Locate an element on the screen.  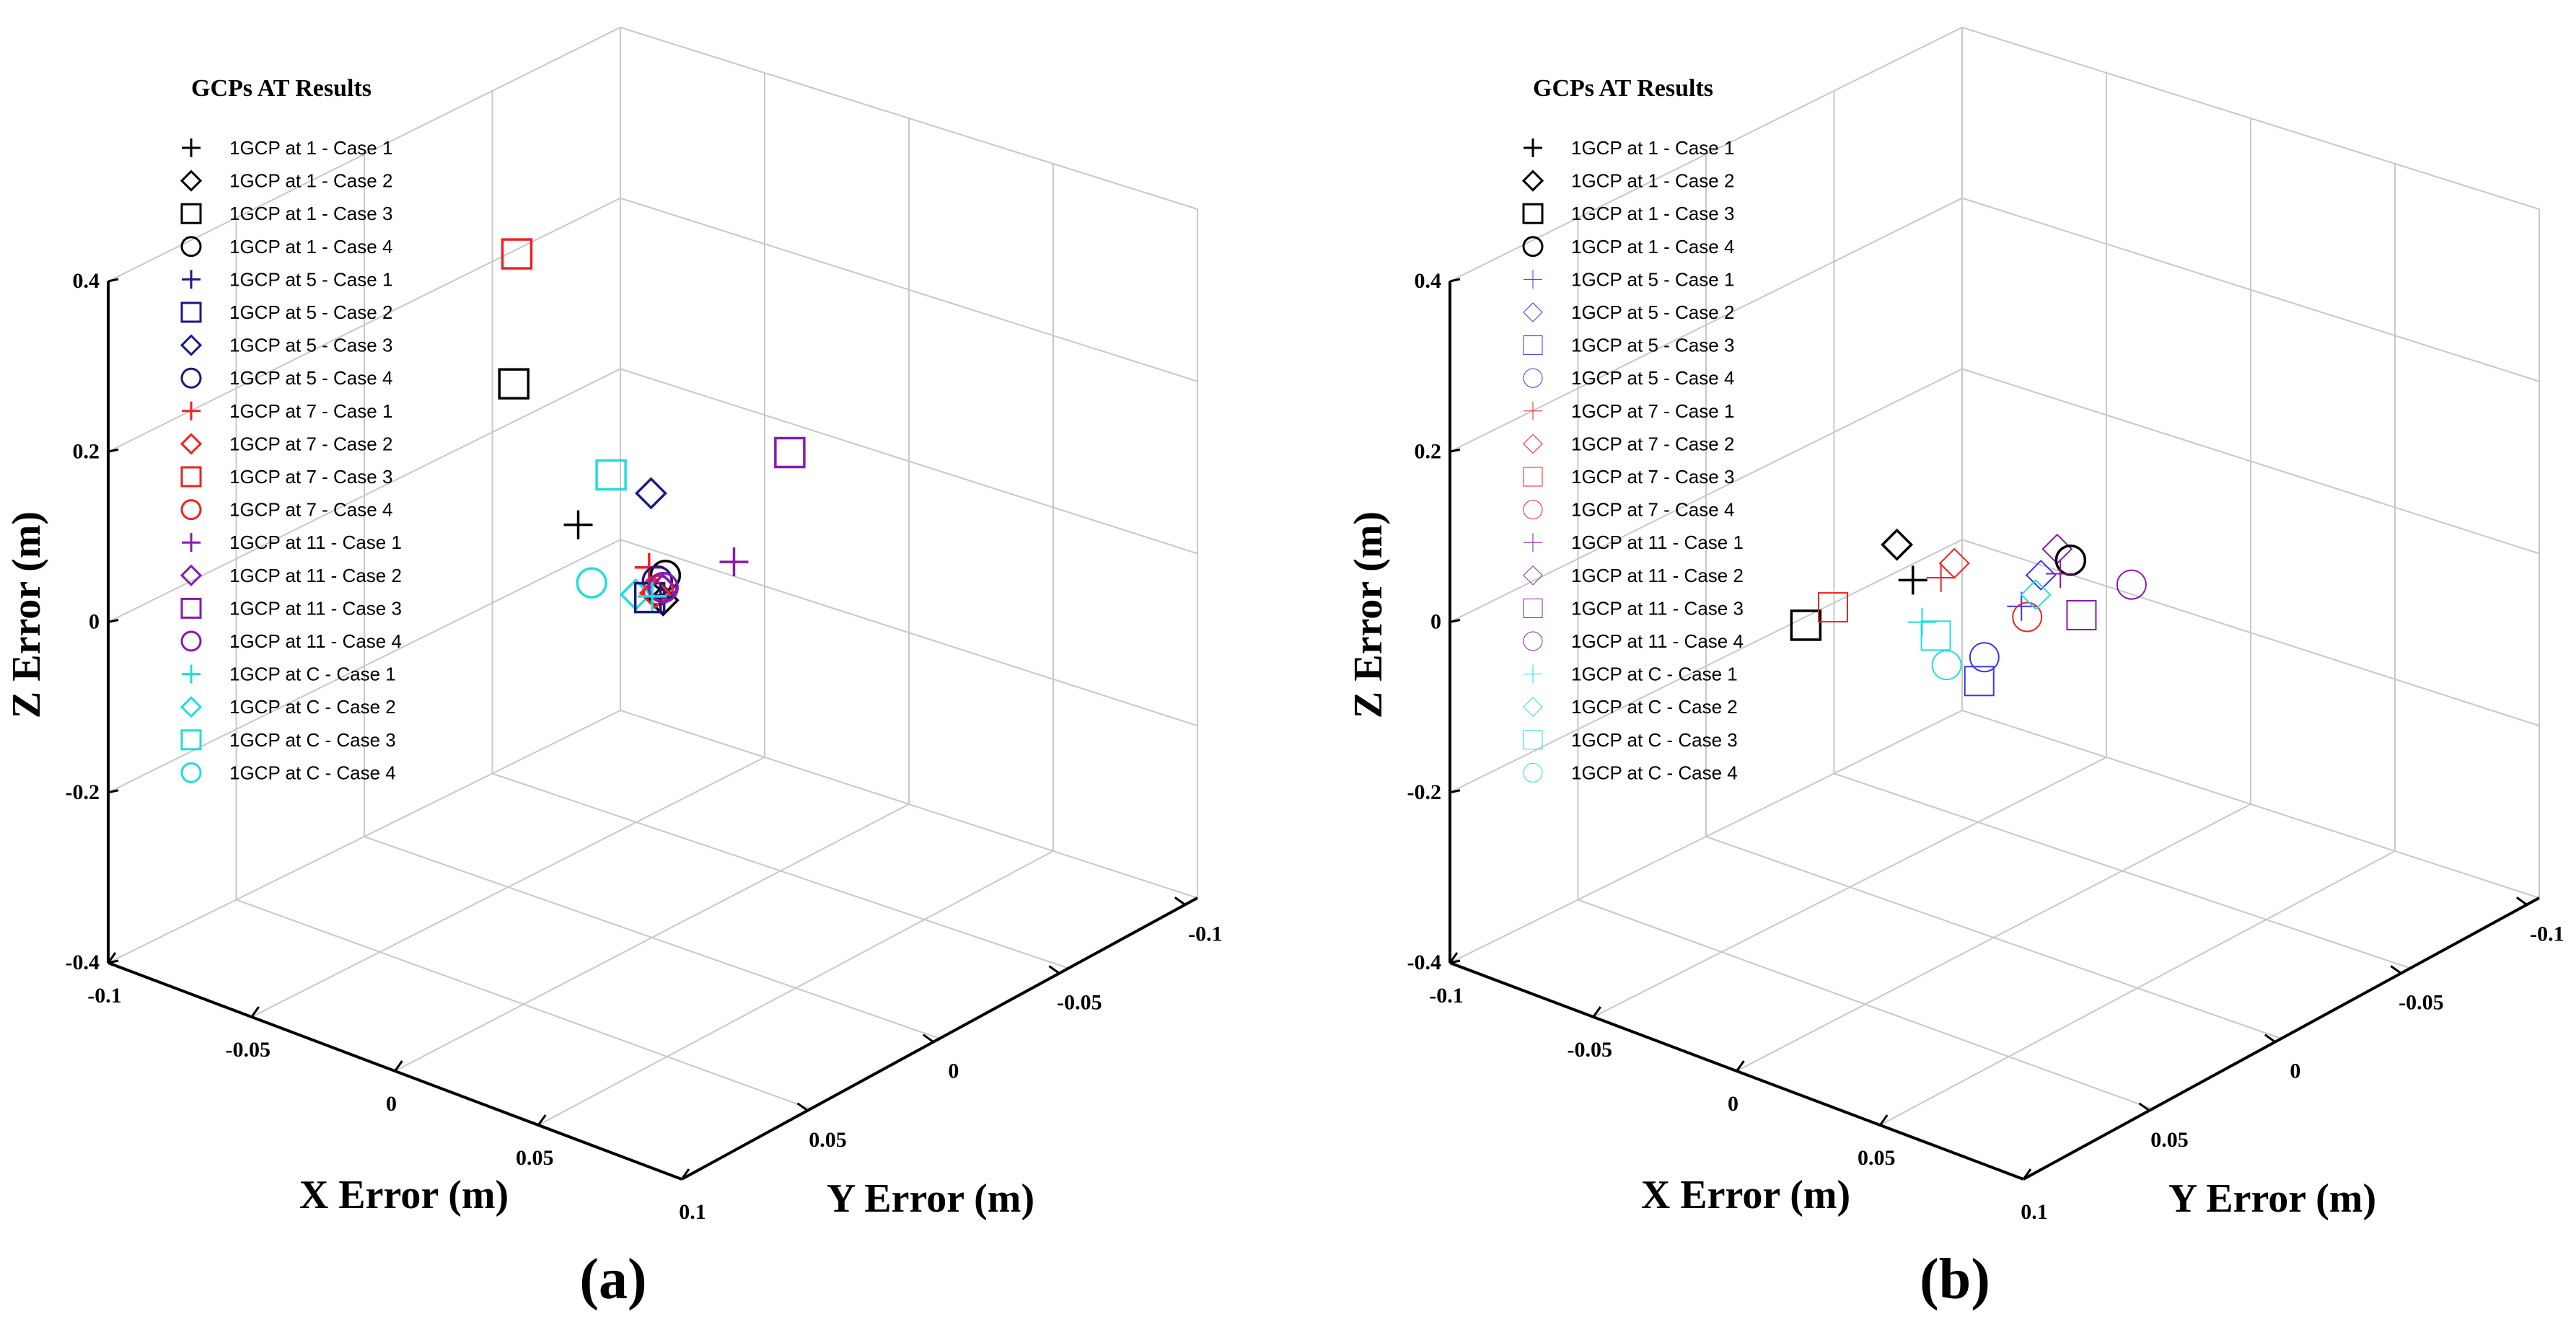
legend-item: 1GCP at C - Case 1 is located at coordinates (1631, 674).